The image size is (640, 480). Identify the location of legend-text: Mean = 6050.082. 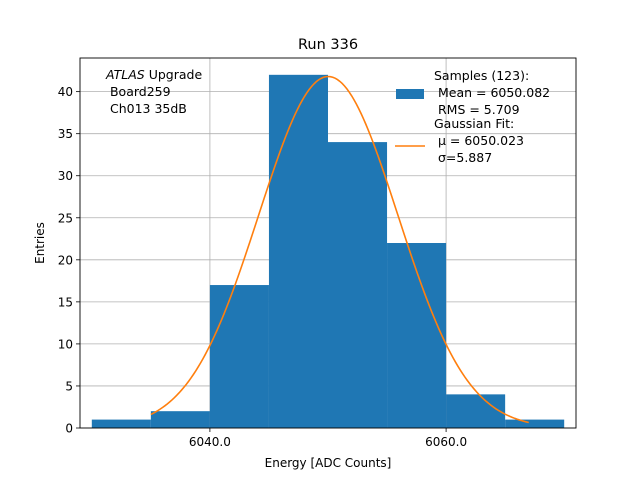
(492, 92).